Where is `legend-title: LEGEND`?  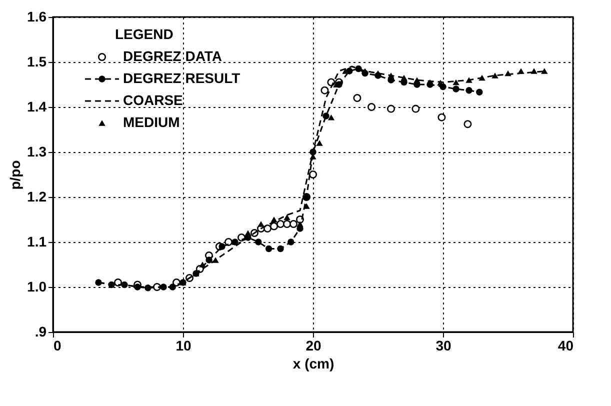
legend-title: LEGEND is located at coordinates (144, 34).